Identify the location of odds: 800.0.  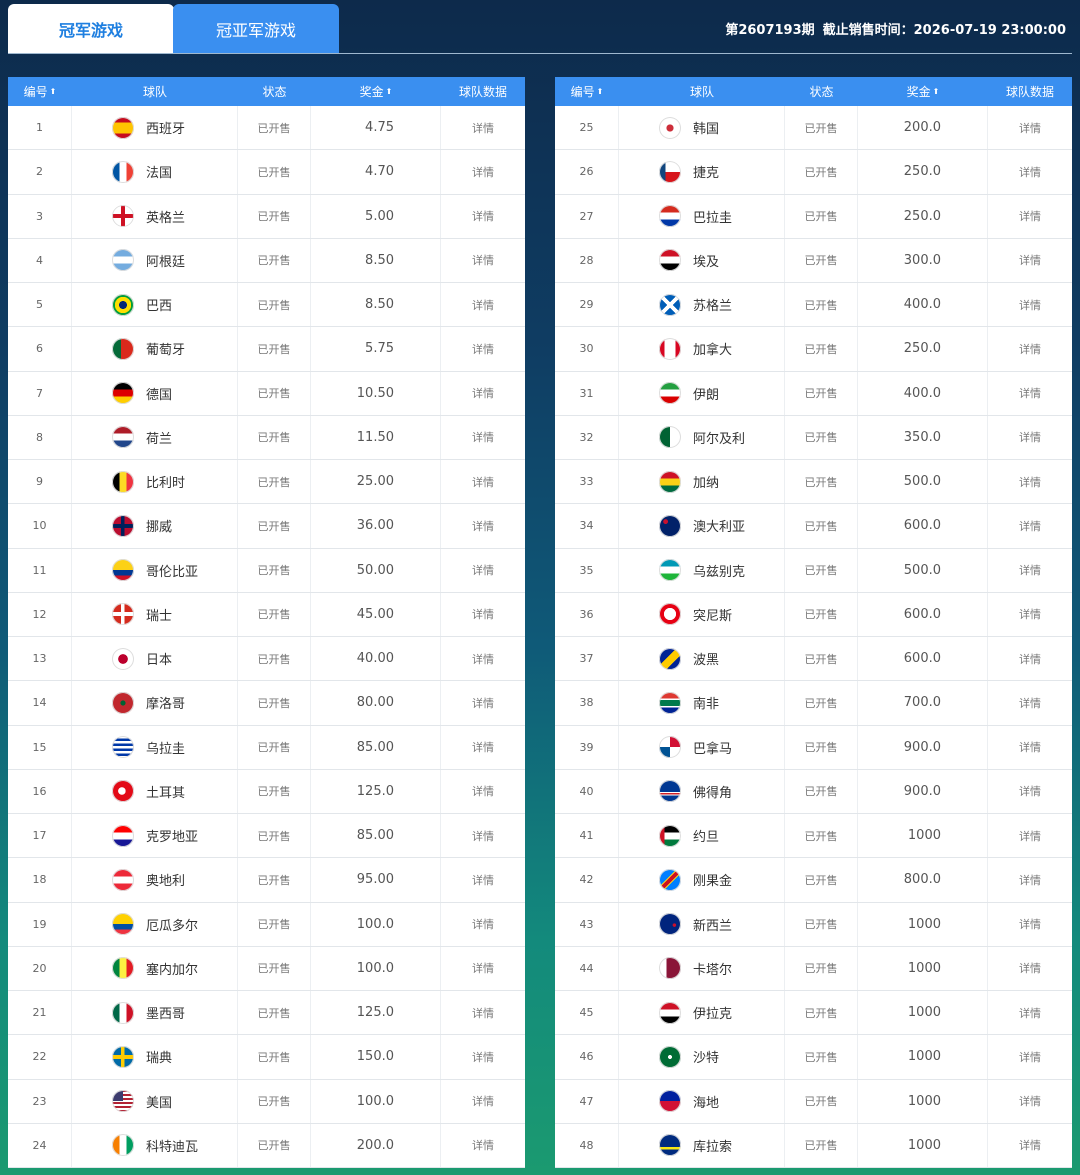
(923, 880).